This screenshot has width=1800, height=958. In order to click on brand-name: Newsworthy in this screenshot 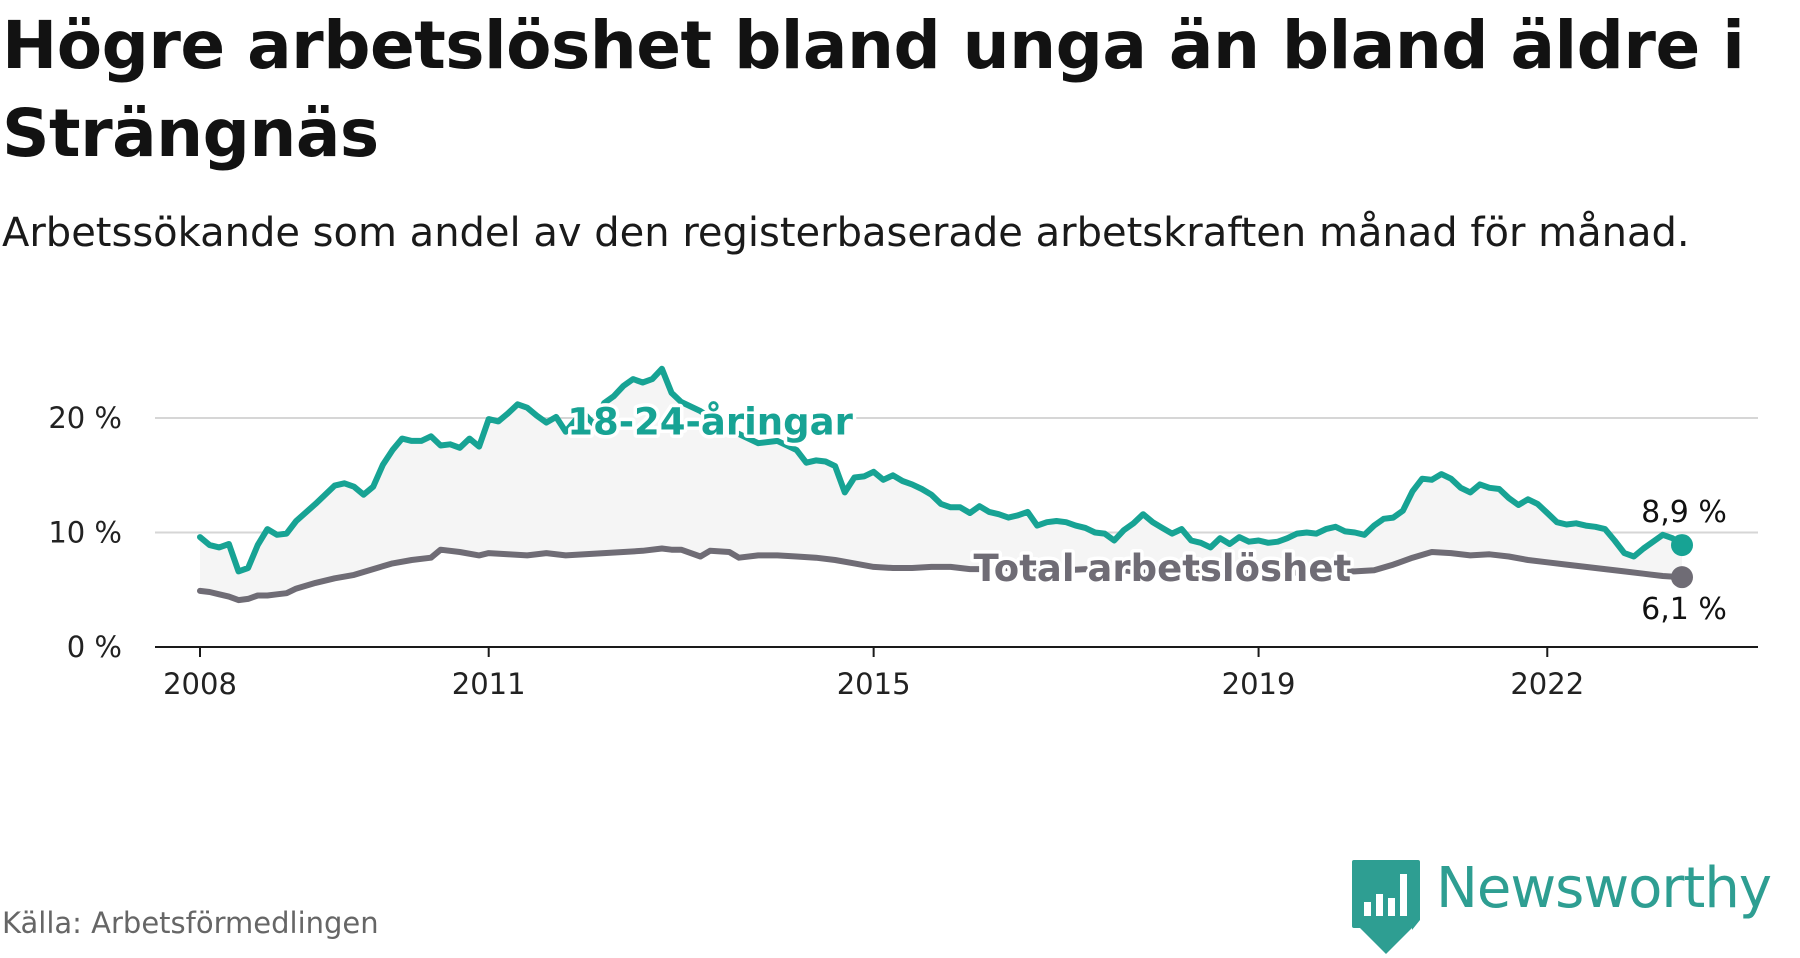, I will do `click(1604, 888)`.